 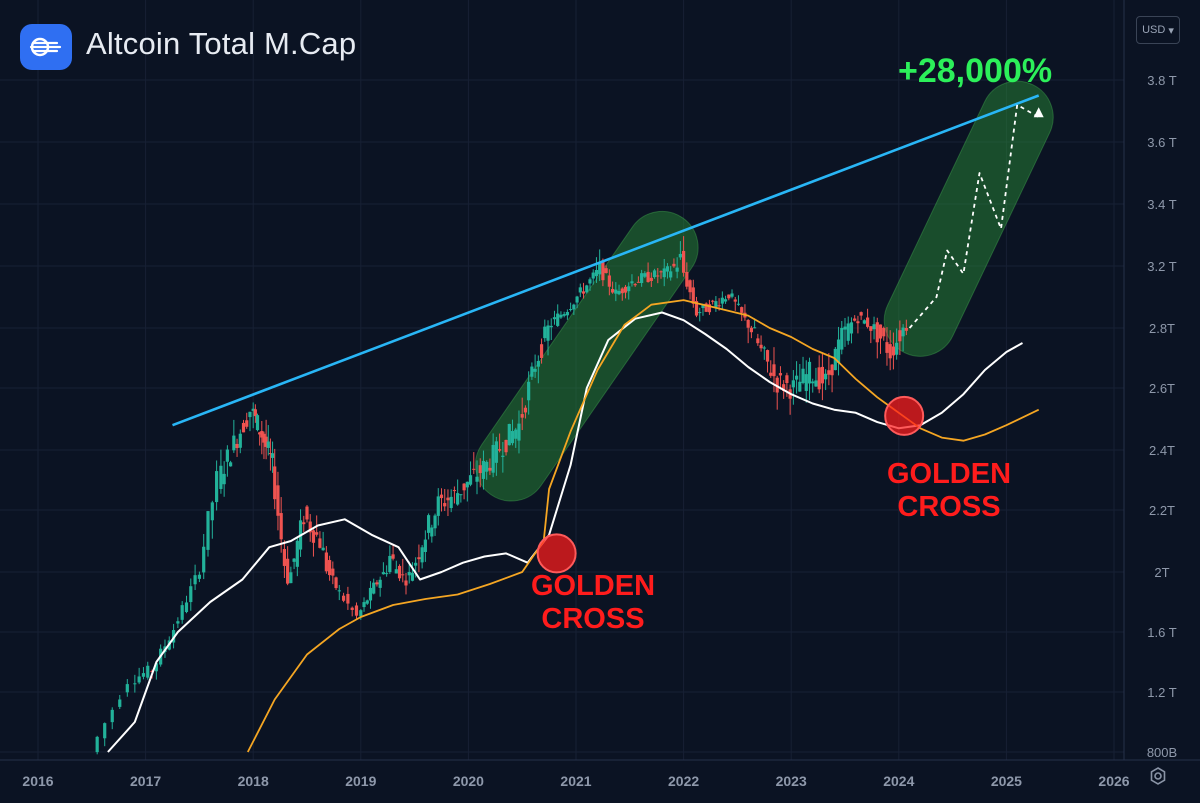 I want to click on y-tick-label: 3.4 T, so click(x=1161, y=204).